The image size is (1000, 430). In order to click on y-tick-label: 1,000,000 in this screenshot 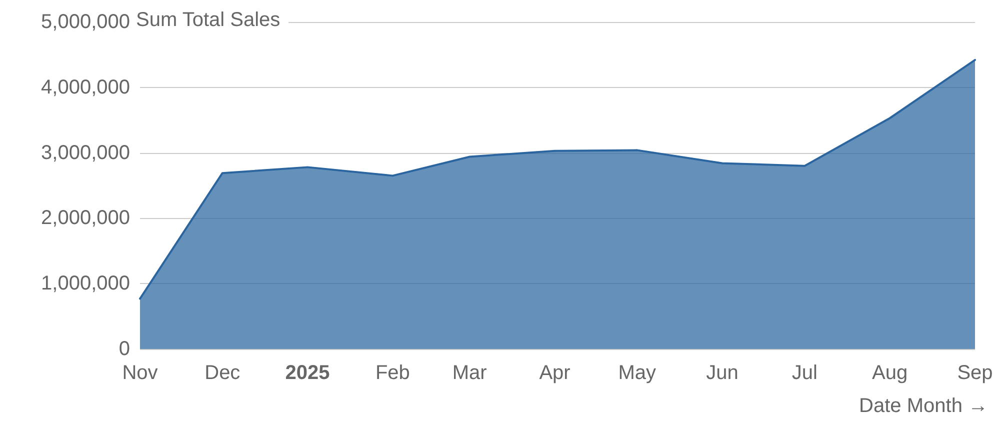, I will do `click(85, 283)`.